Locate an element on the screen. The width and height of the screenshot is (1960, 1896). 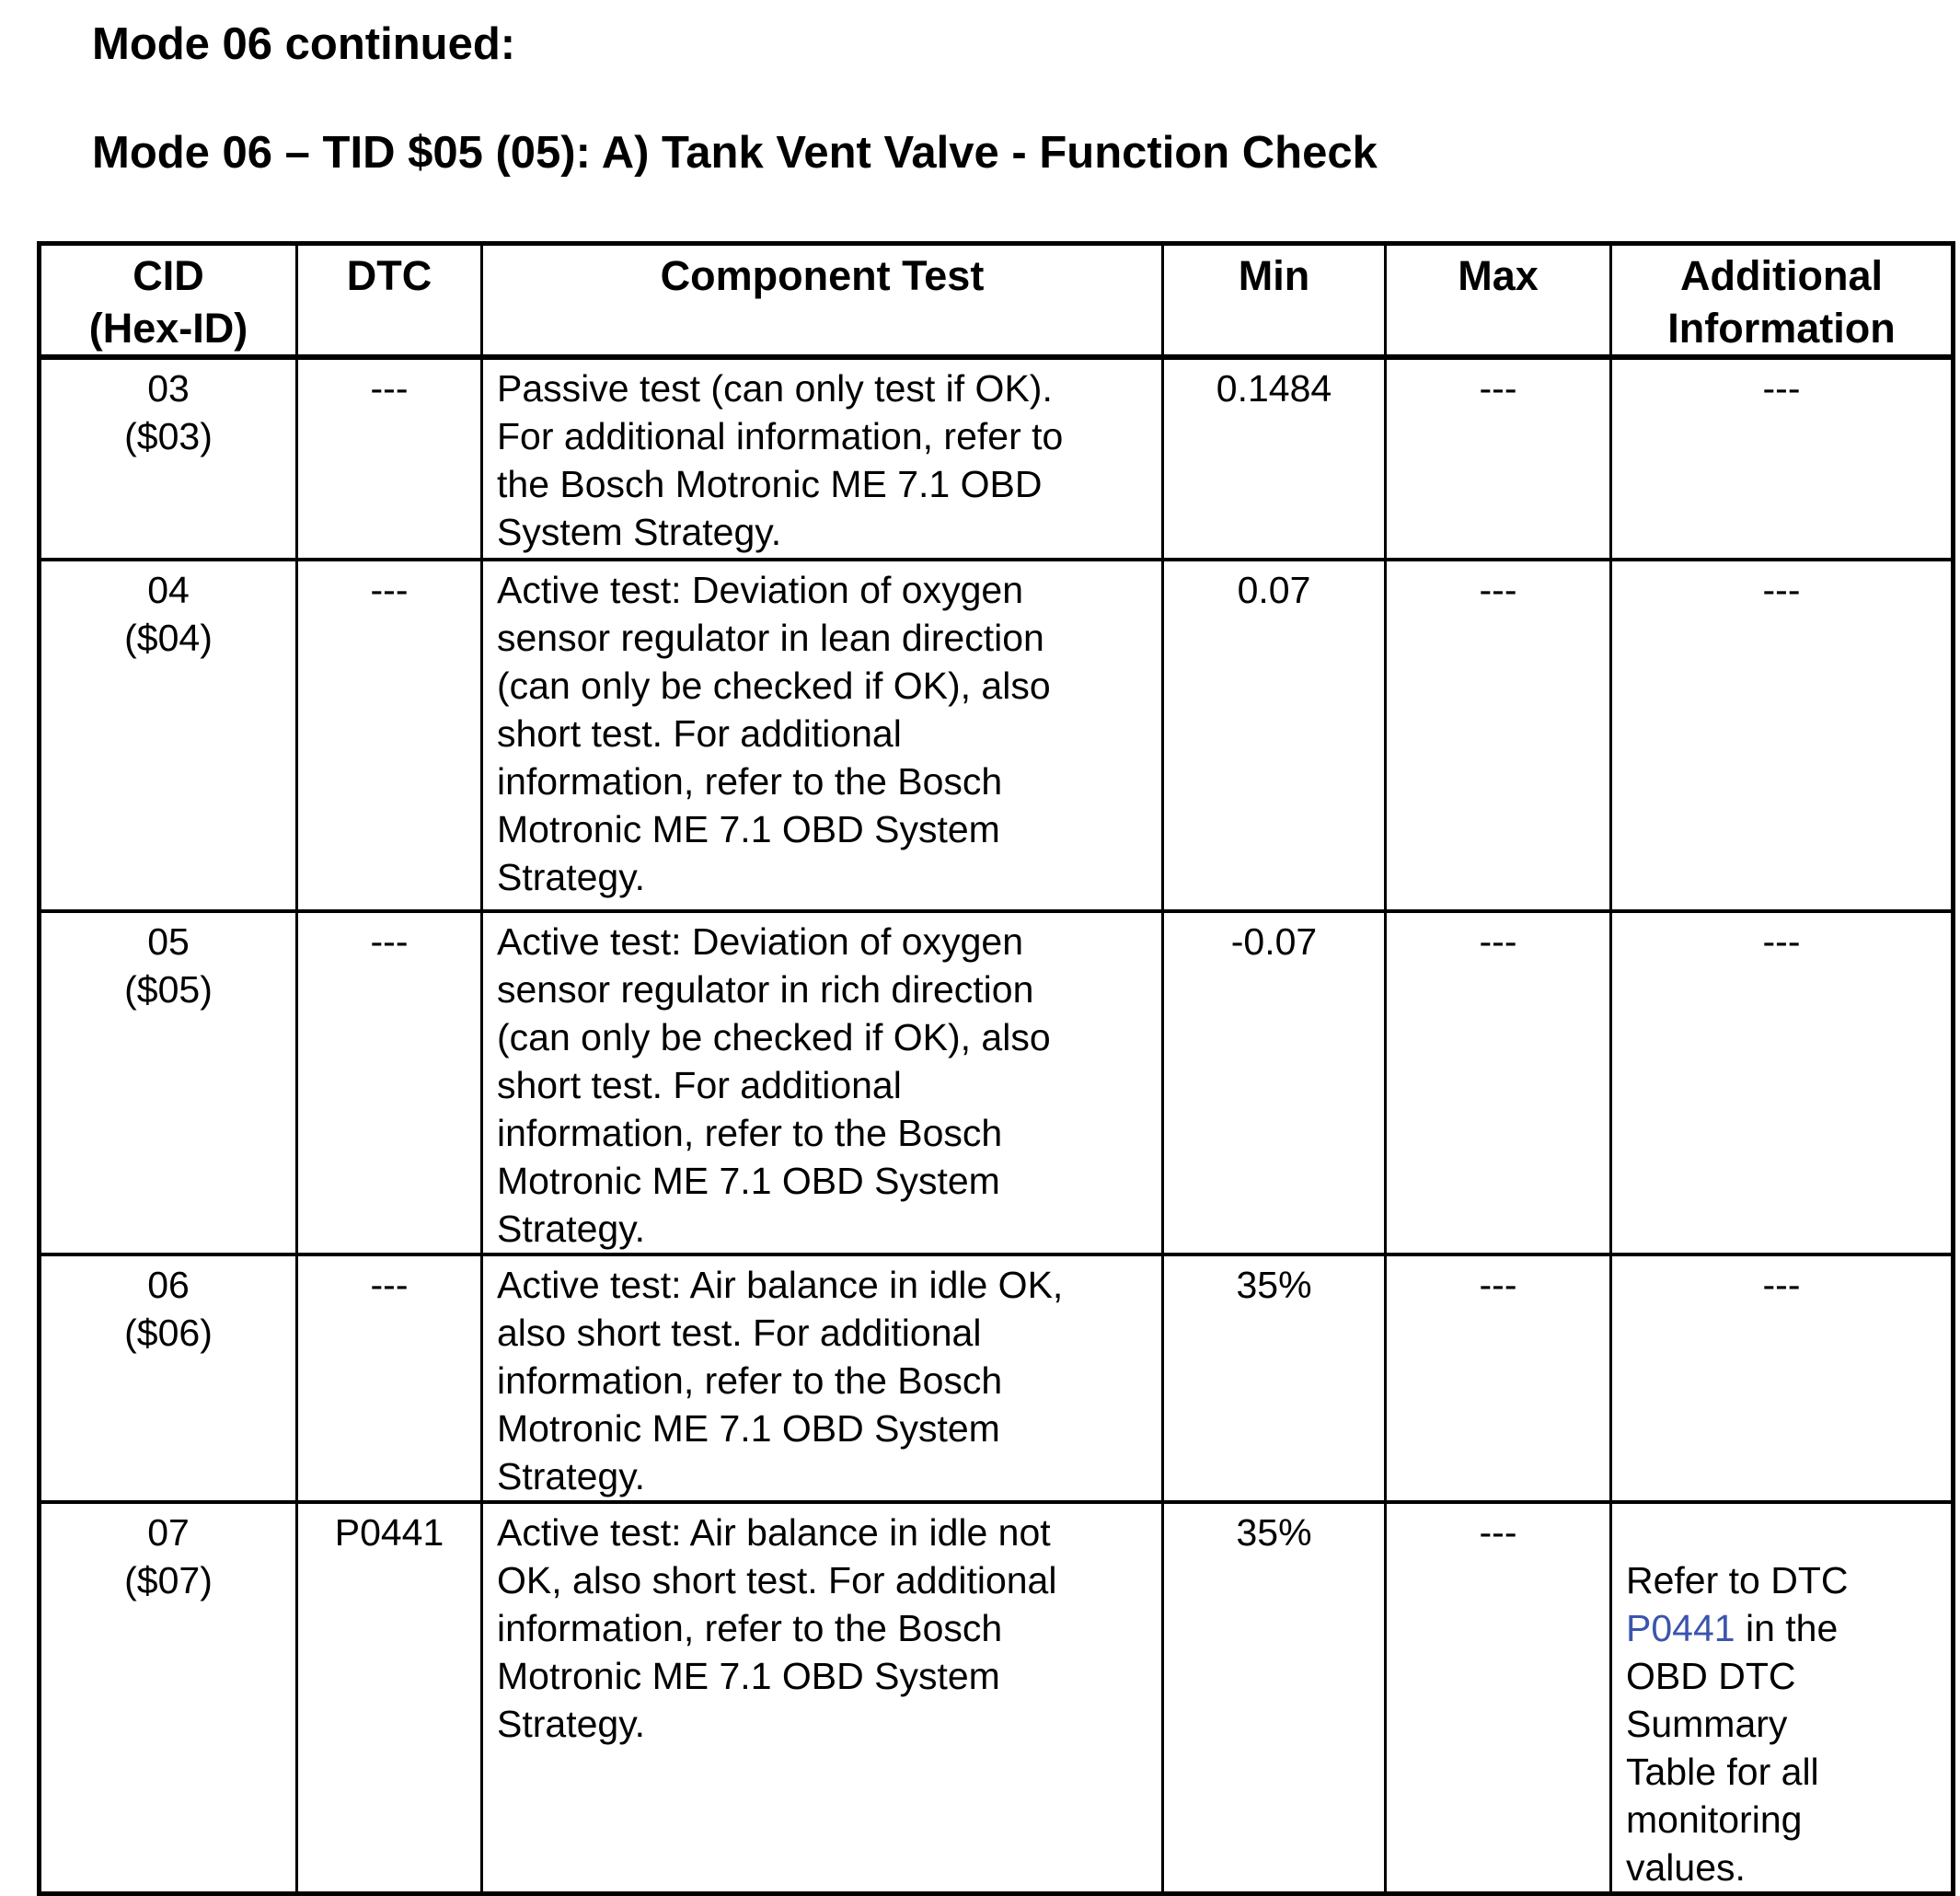
cell-min: 0.1484 is located at coordinates (1274, 458).